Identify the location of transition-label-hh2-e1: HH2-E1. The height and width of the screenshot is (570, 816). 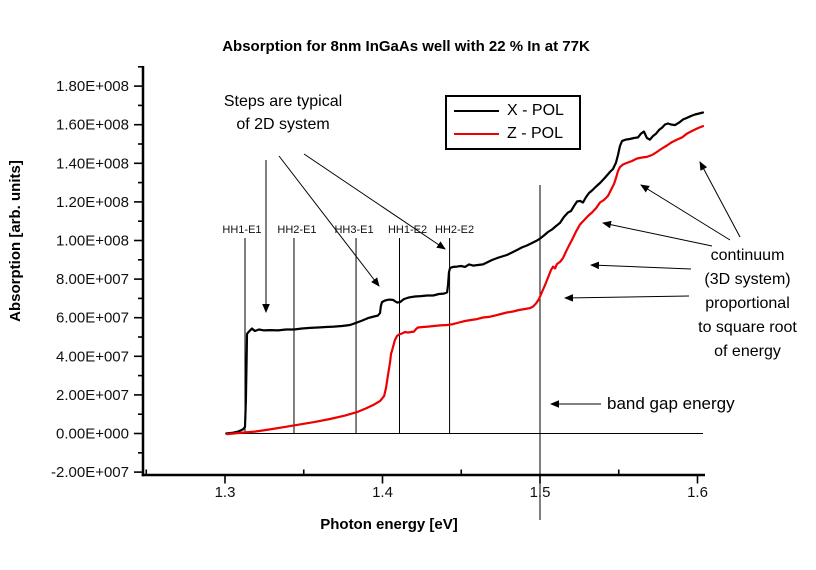
(296, 230).